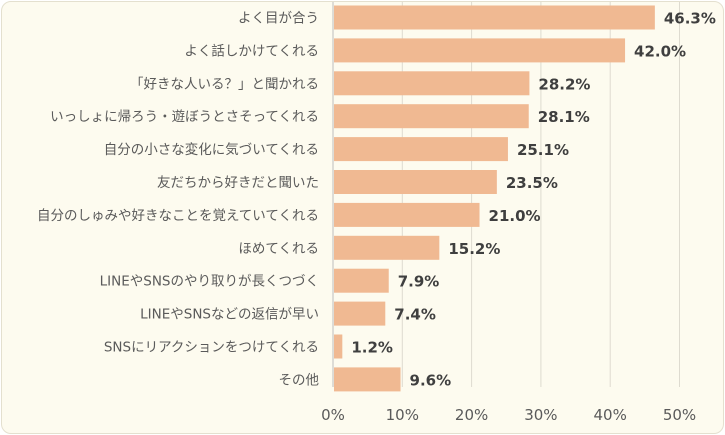 This screenshot has width=725, height=435. I want to click on data-label: 42.0%, so click(660, 51).